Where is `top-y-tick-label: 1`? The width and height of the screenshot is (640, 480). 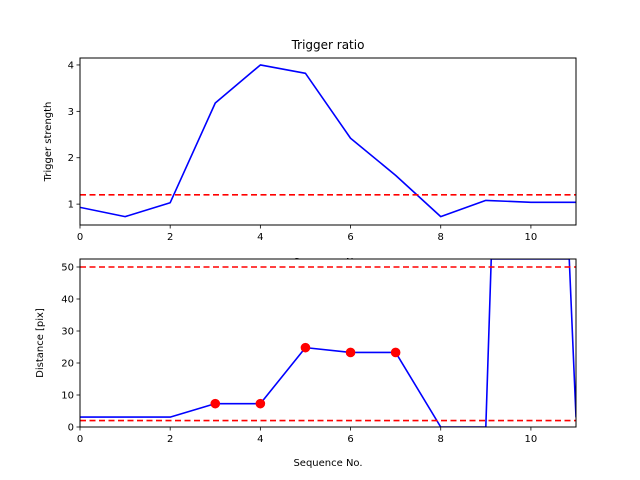
top-y-tick-label: 1 is located at coordinates (71, 205).